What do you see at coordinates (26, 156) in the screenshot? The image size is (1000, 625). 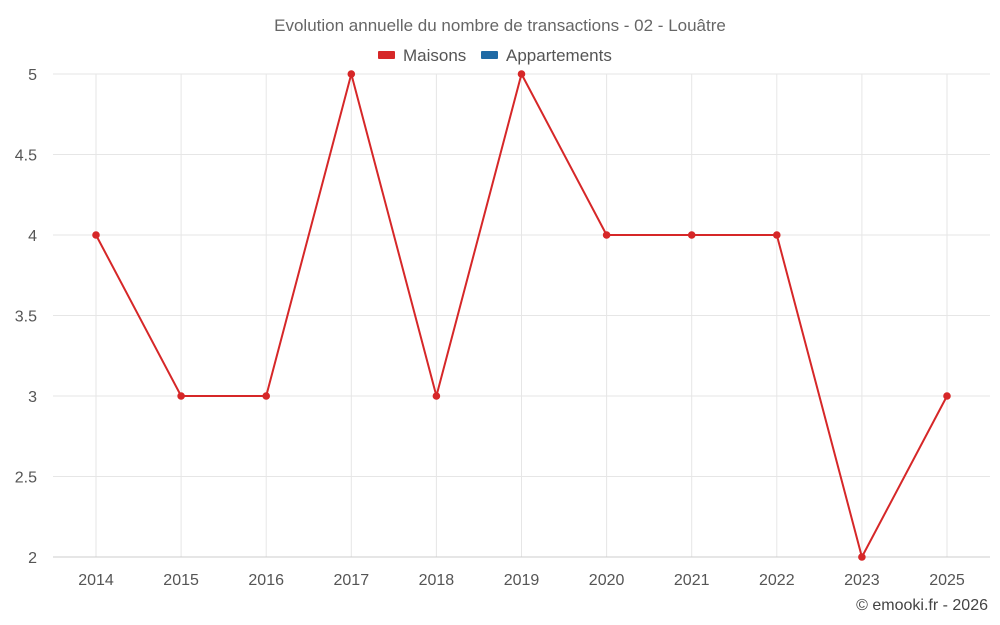 I see `y-tick-label: 4.5` at bounding box center [26, 156].